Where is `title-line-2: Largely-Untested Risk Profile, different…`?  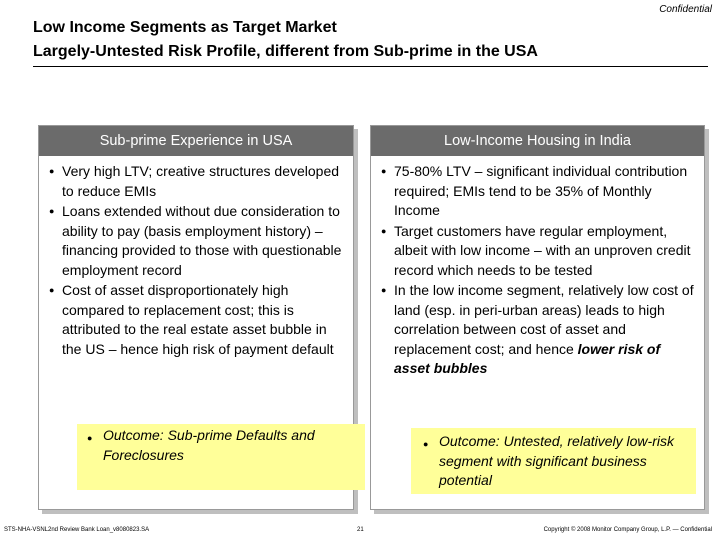
title-line-2: Largely-Untested Risk Profile, different… is located at coordinates (285, 51).